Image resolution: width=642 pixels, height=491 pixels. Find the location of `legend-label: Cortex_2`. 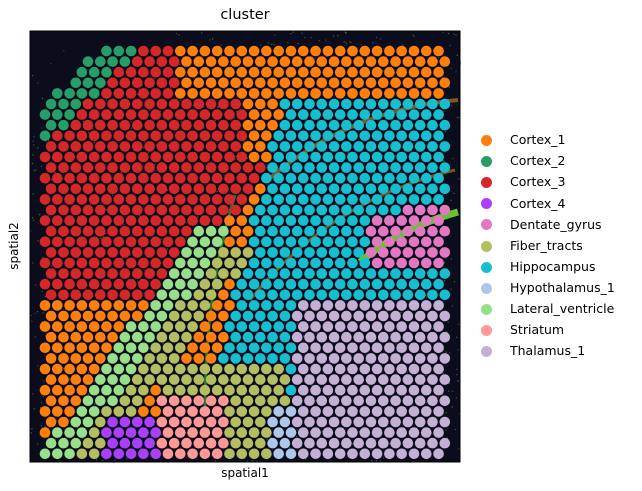

legend-label: Cortex_2 is located at coordinates (538, 161).